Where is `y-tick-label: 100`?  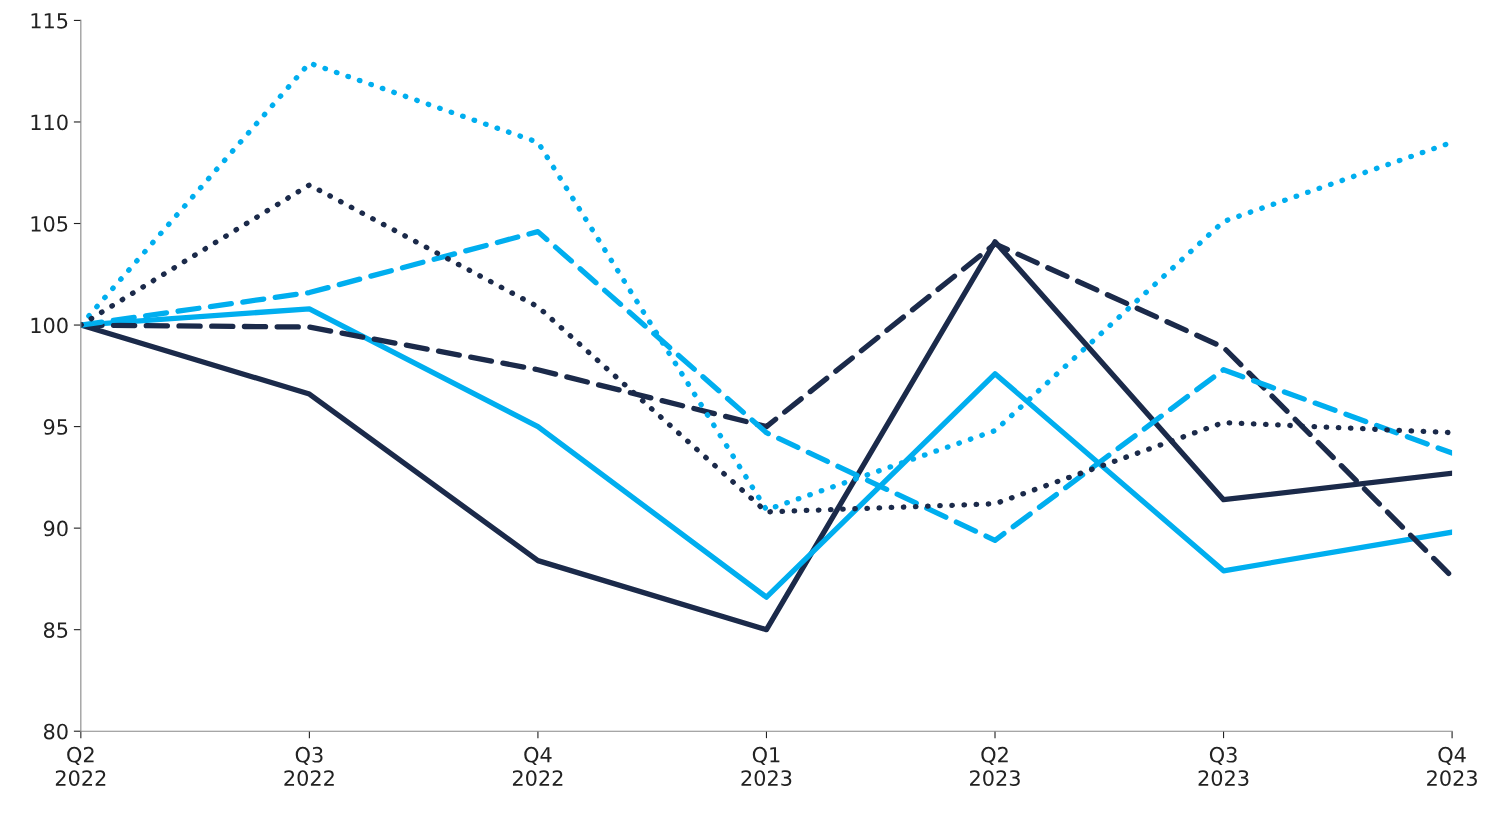
y-tick-label: 100 is located at coordinates (49, 325).